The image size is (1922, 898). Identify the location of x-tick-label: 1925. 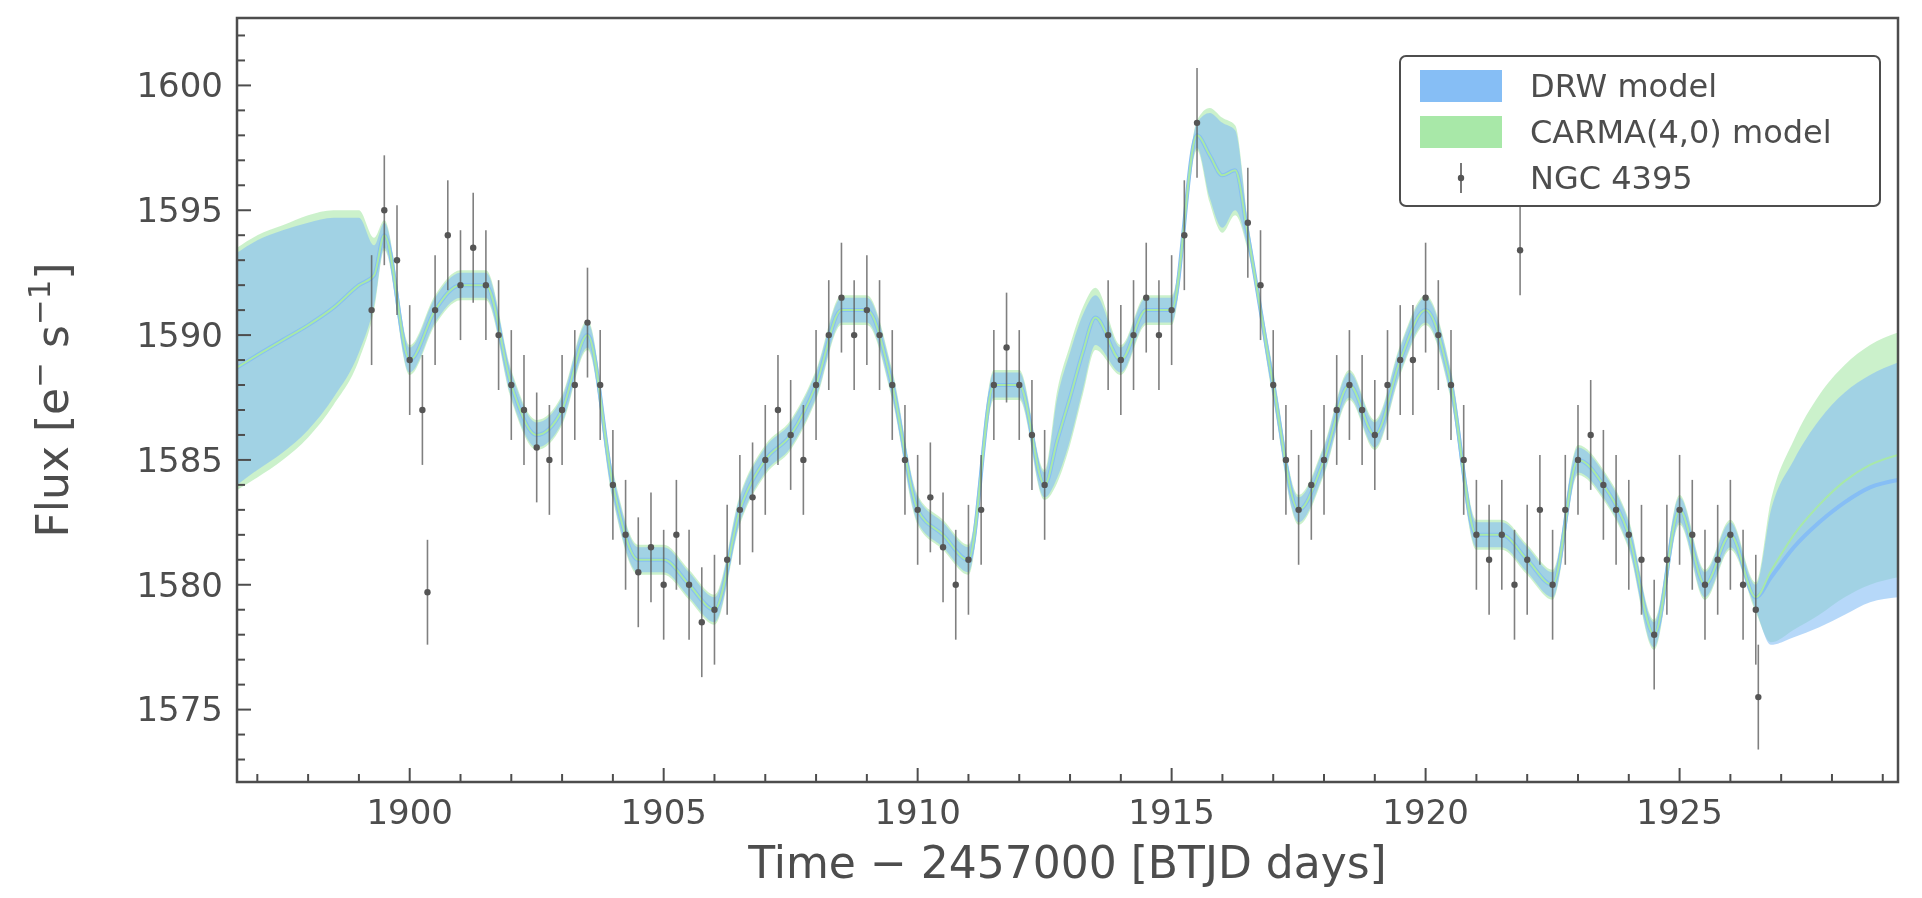
(1679, 812).